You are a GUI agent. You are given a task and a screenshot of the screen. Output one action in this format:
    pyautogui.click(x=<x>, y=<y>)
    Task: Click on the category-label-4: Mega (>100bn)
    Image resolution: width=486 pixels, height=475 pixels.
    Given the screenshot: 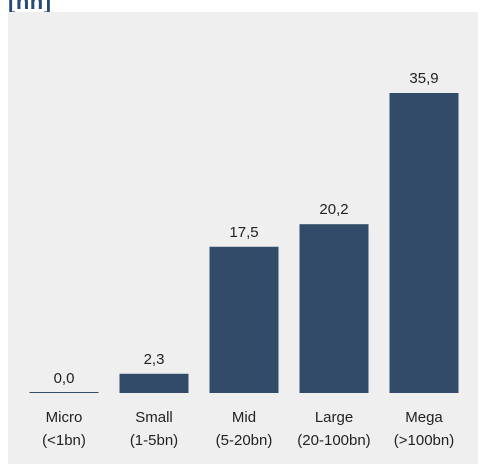 What is the action you would take?
    pyautogui.click(x=424, y=429)
    